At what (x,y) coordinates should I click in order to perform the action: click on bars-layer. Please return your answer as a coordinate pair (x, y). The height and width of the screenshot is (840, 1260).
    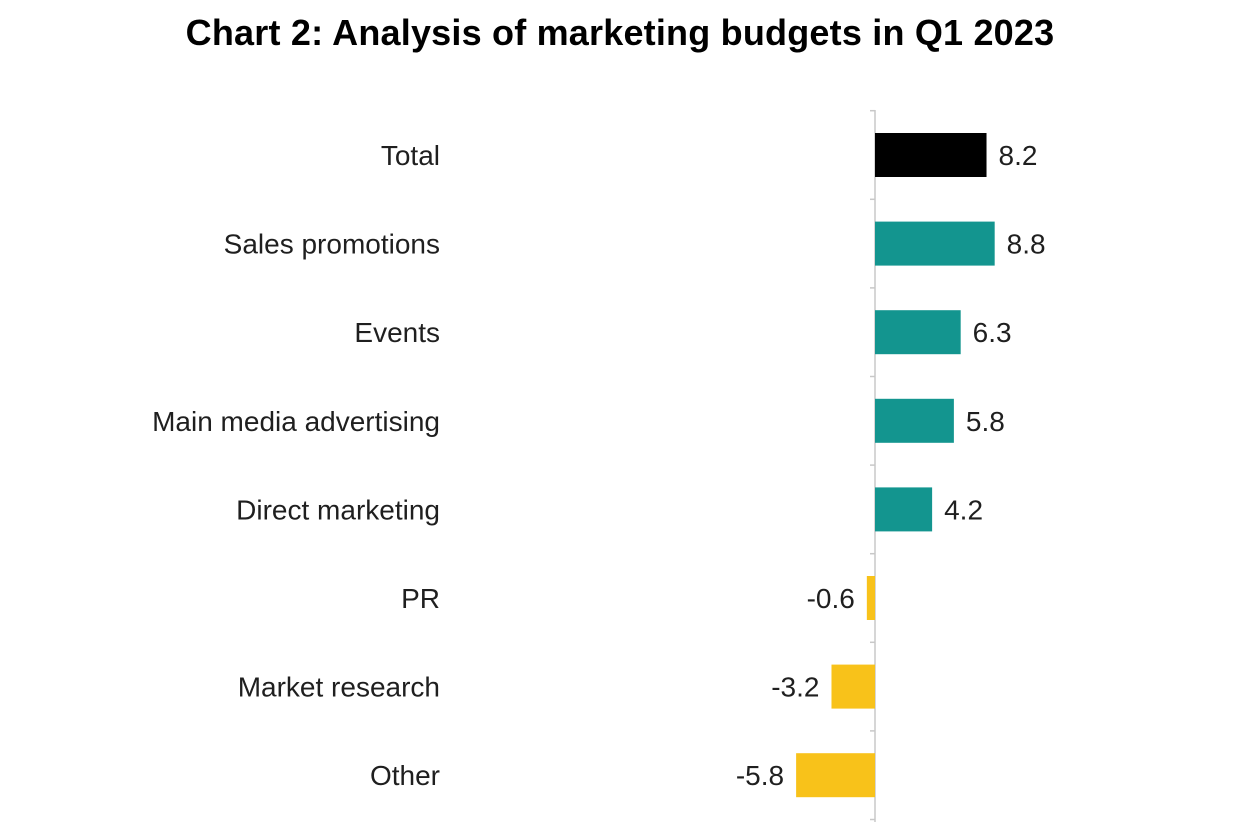
    Looking at the image, I should click on (895, 465).